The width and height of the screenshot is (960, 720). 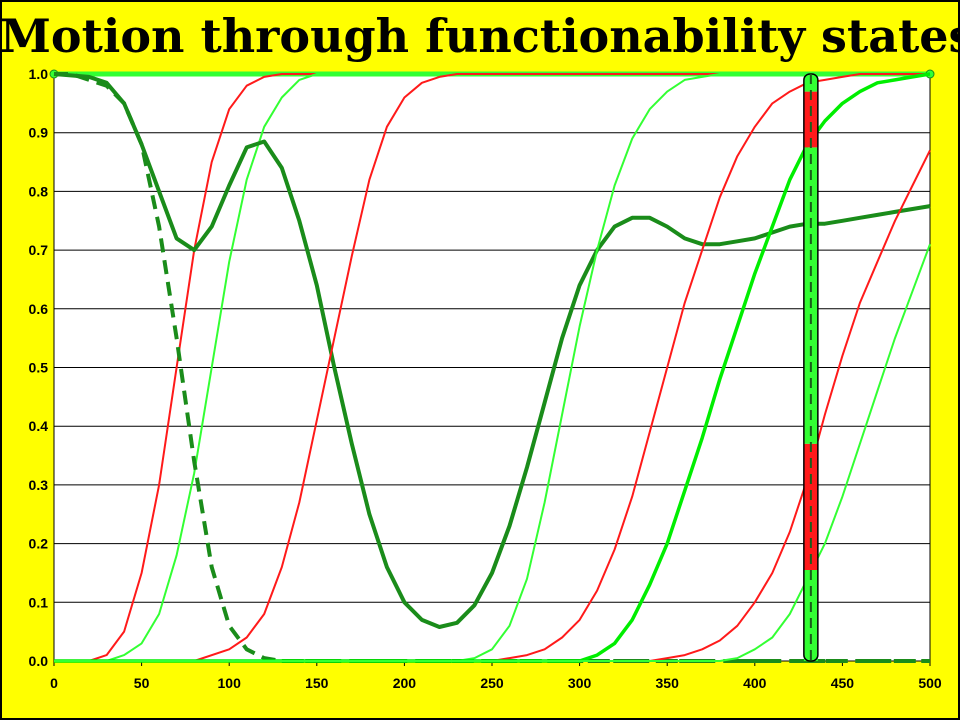 What do you see at coordinates (230, 683) in the screenshot?
I see `x-tick-label: 100` at bounding box center [230, 683].